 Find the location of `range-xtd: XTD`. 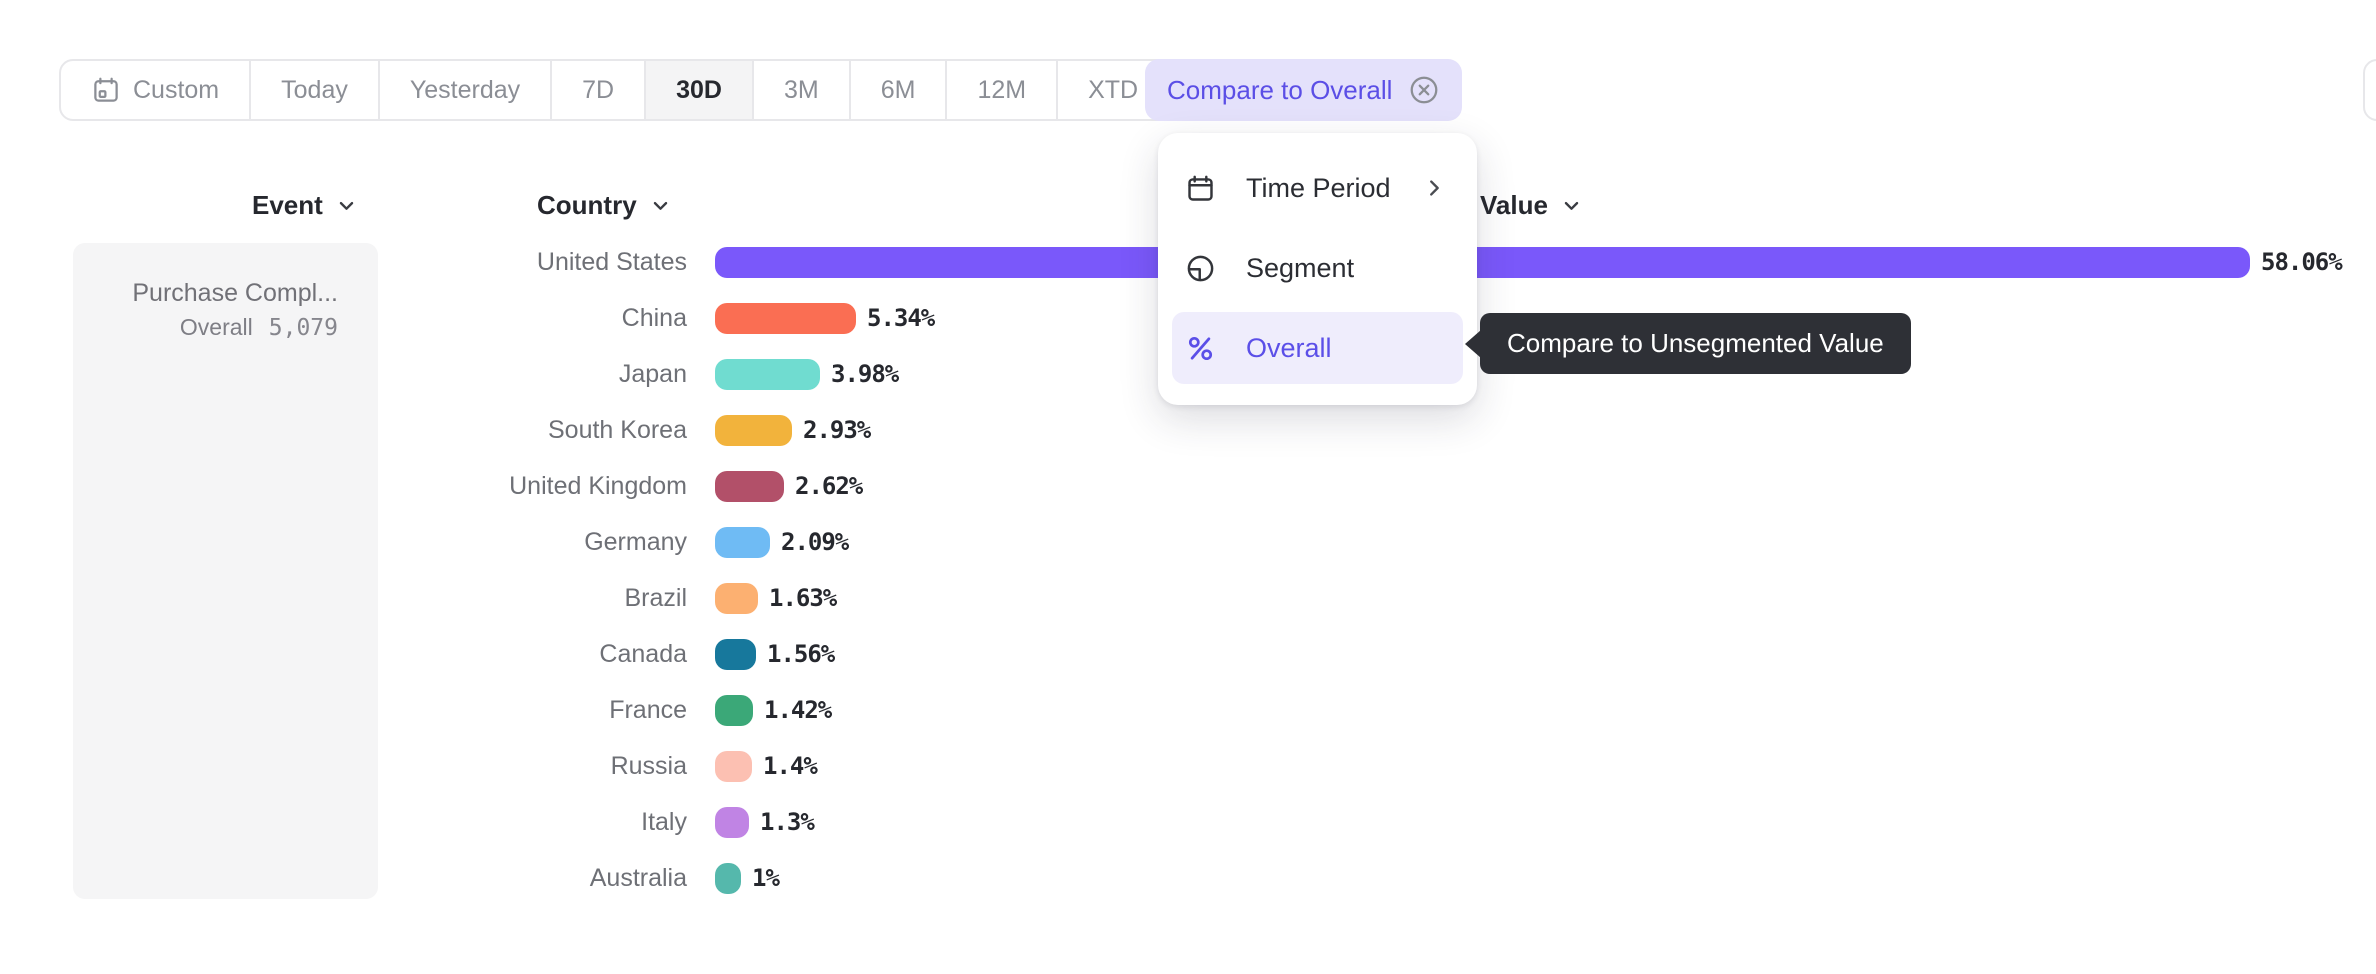

range-xtd: XTD is located at coordinates (1130, 90).